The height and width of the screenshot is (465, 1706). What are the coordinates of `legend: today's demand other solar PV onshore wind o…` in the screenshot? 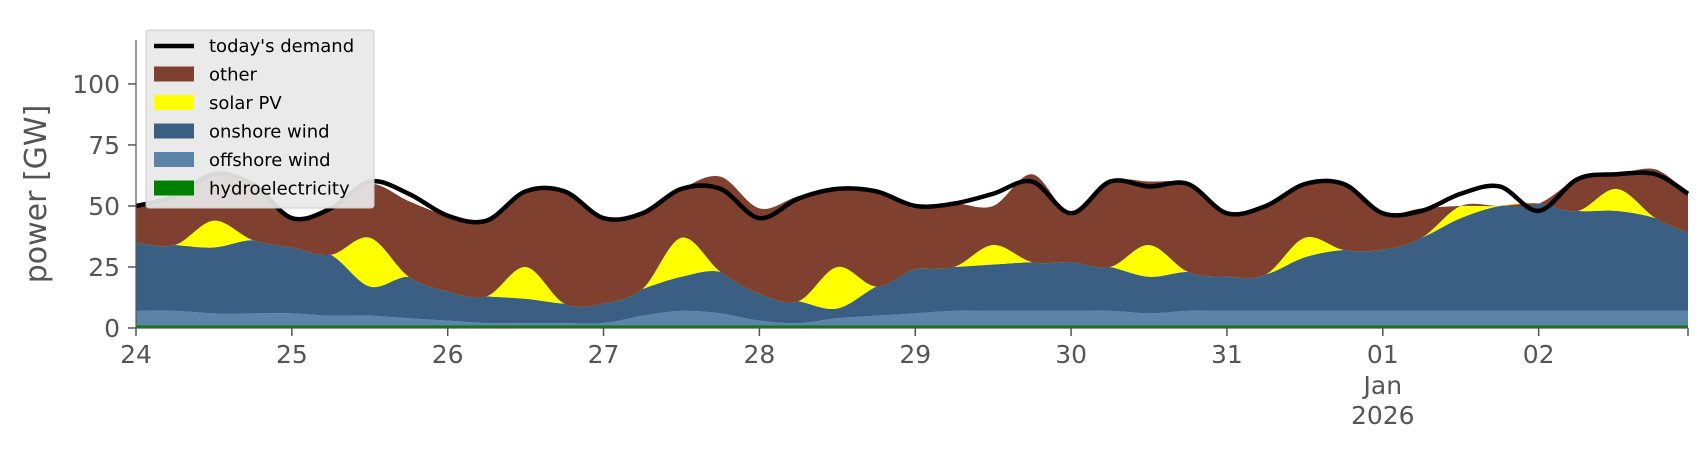 It's located at (260, 119).